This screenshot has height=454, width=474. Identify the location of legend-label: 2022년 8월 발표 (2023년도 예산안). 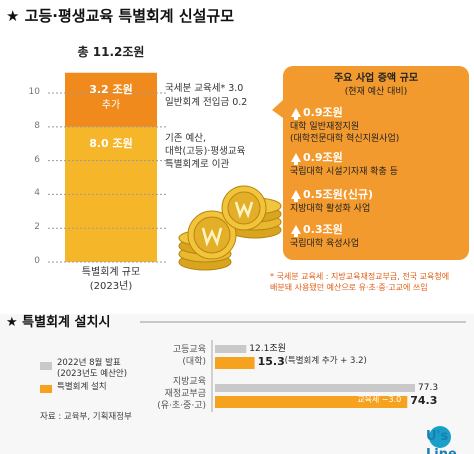
(92, 369).